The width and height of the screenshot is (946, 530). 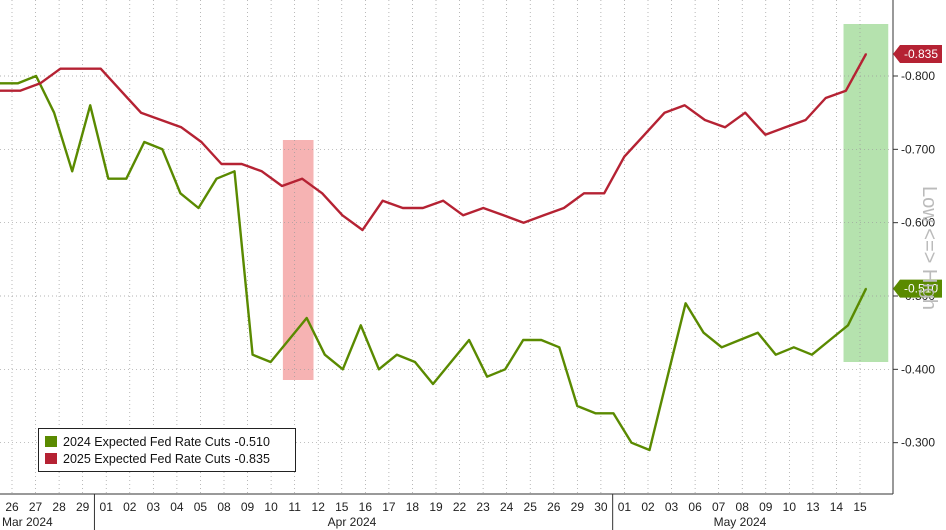 What do you see at coordinates (918, 443) in the screenshot?
I see `y-tick-label: -0.300` at bounding box center [918, 443].